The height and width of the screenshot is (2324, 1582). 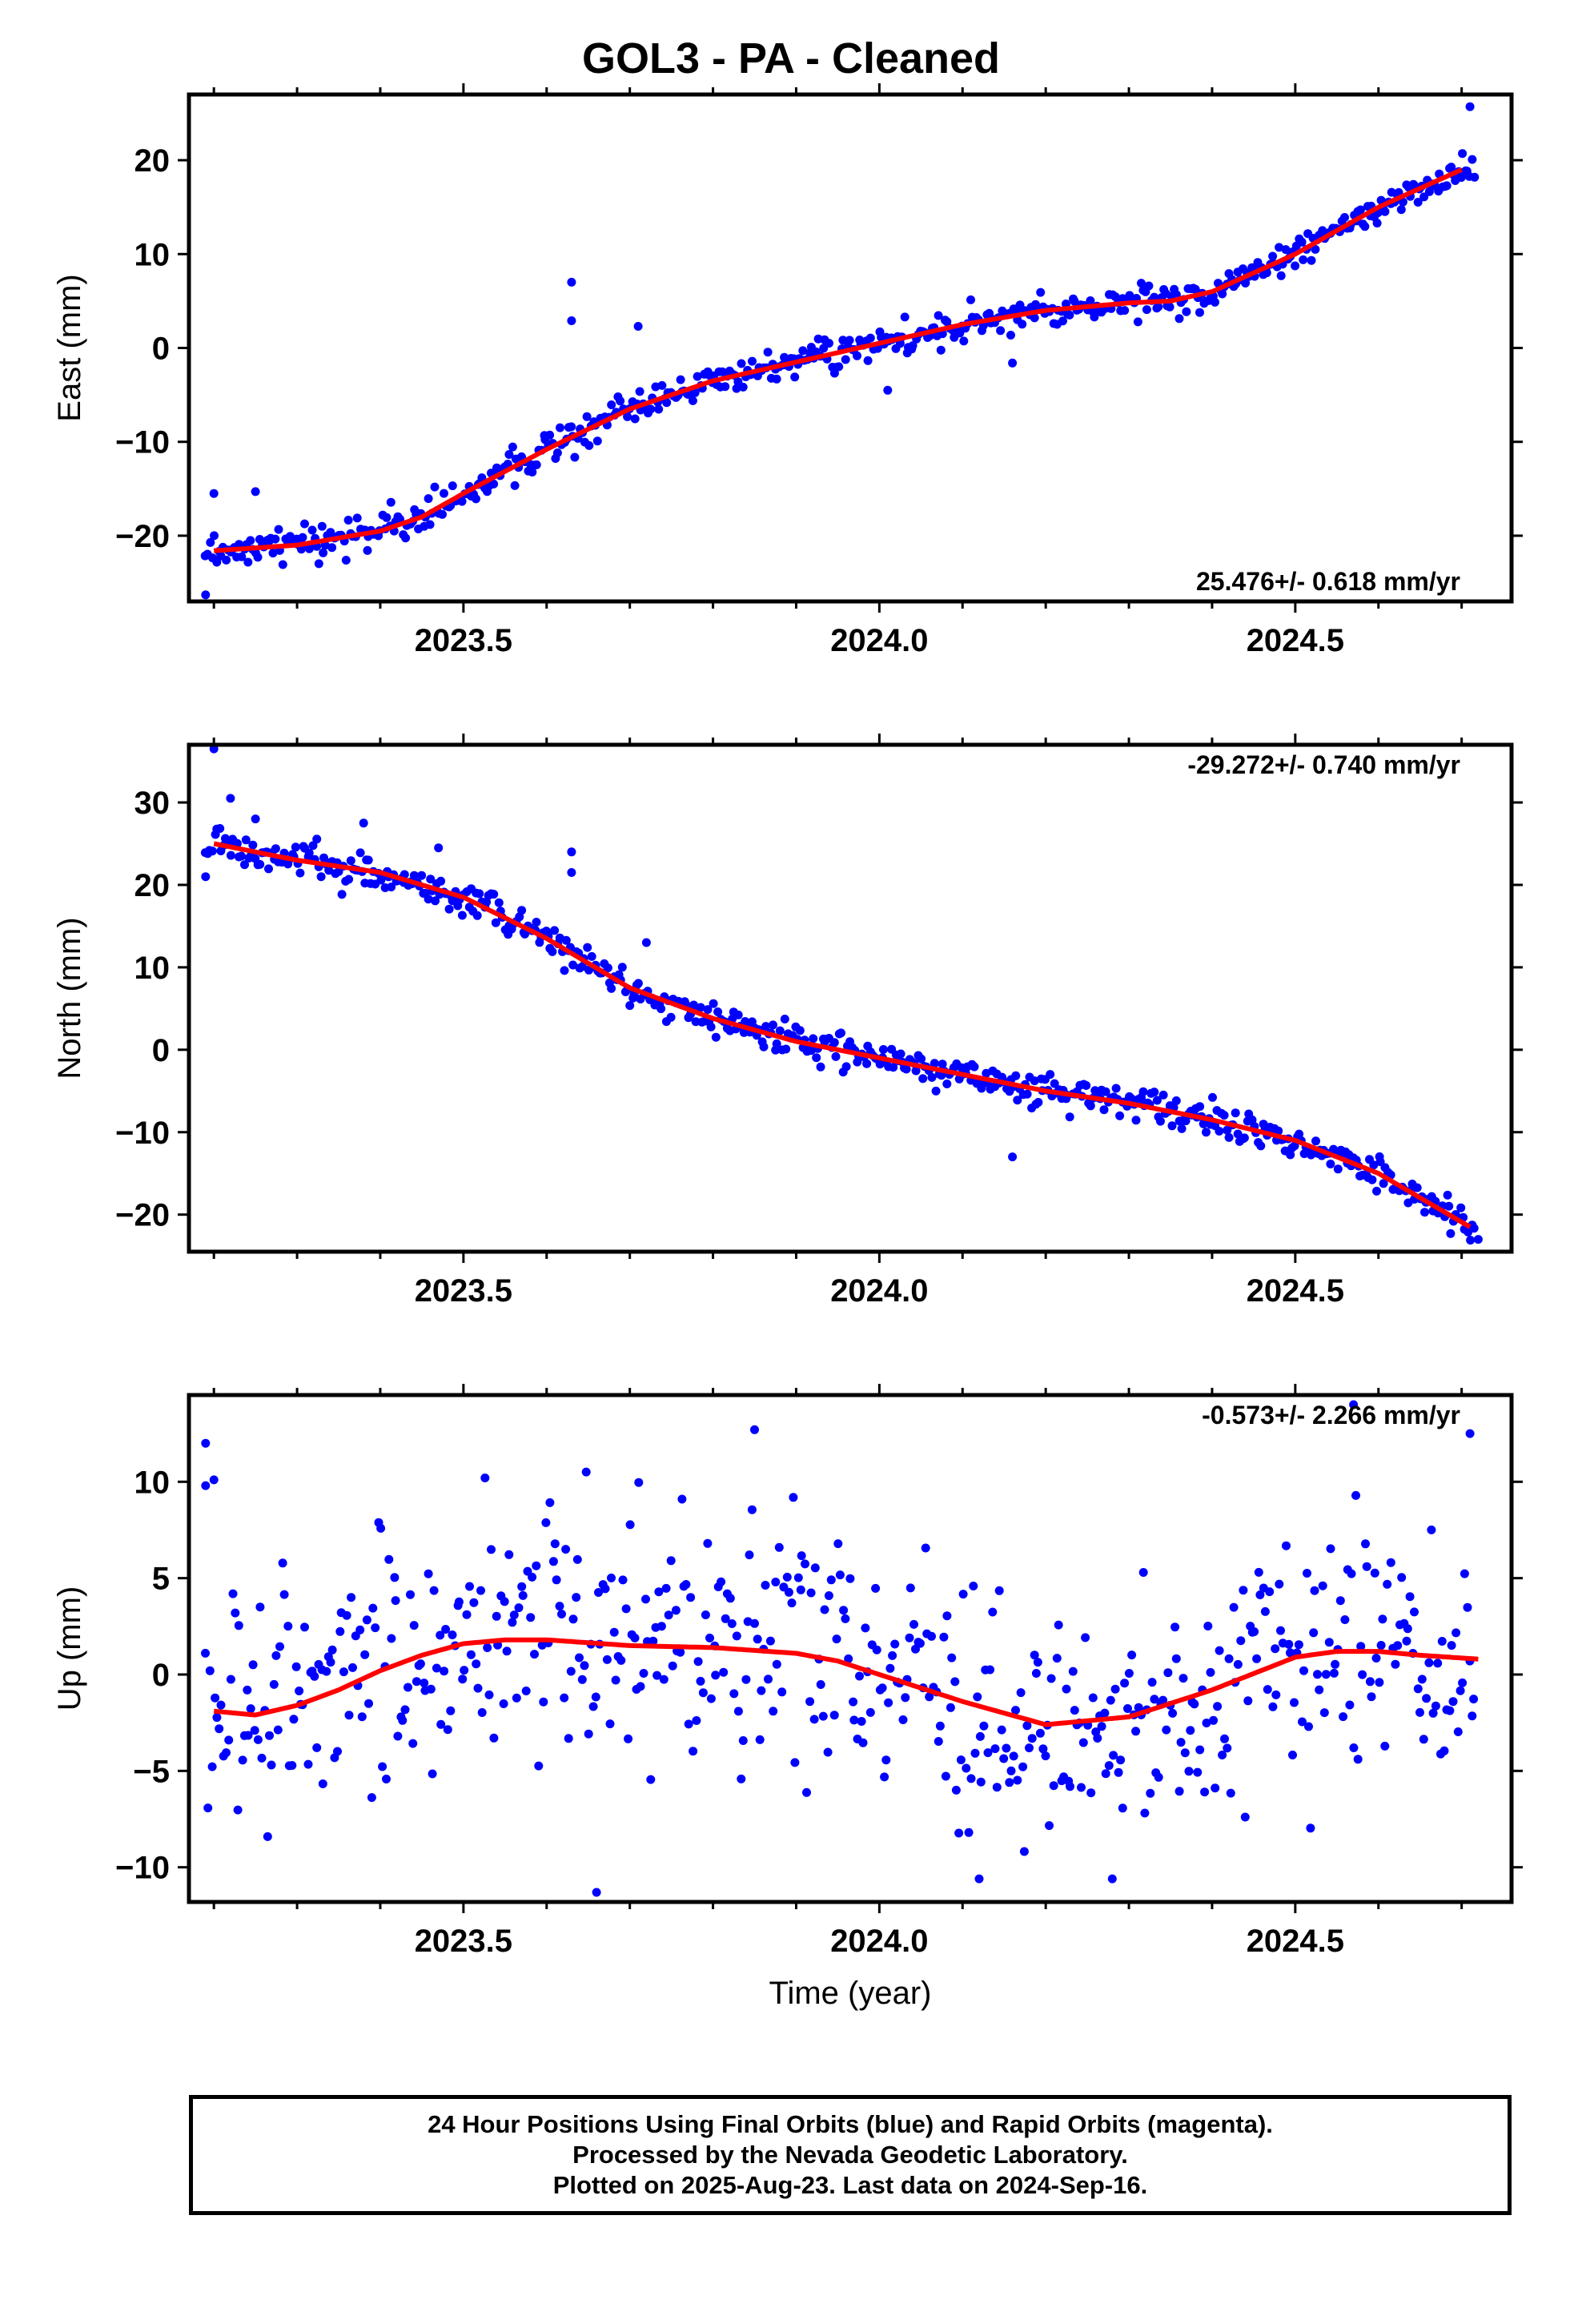 I want to click on x-tick-label: 2023.5, so click(x=463, y=1291).